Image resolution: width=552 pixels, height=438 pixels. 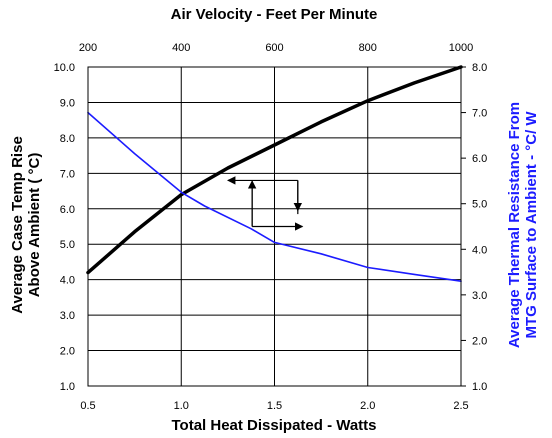 What do you see at coordinates (265, 203) in the screenshot?
I see `annotations-layer` at bounding box center [265, 203].